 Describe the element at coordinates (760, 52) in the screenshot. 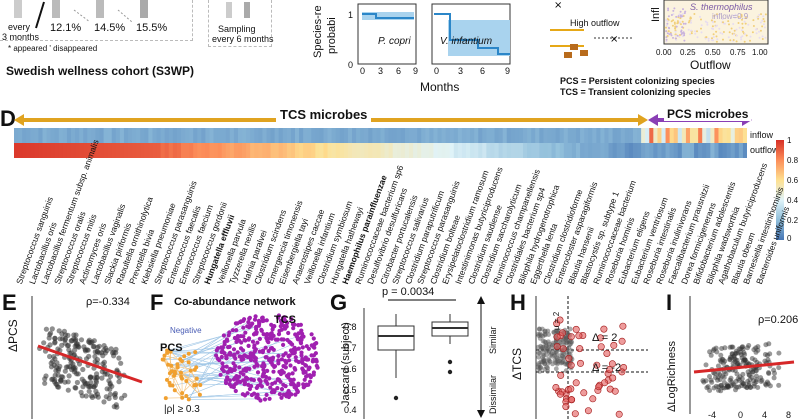

I see `c-xtick: 1.00` at that location.